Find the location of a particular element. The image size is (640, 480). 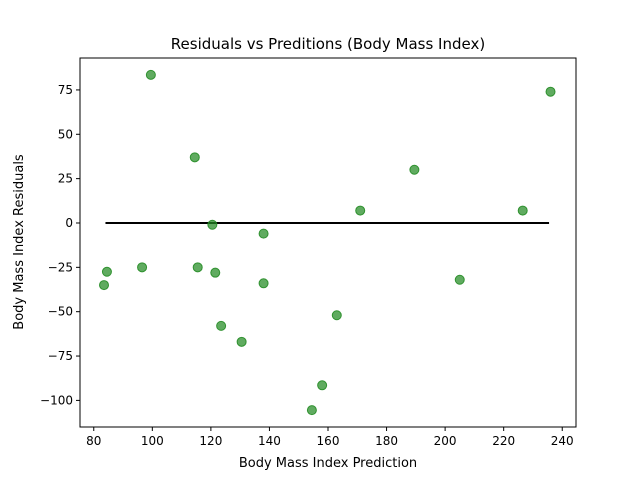

y-tick-label: 25 is located at coordinates (65, 179).